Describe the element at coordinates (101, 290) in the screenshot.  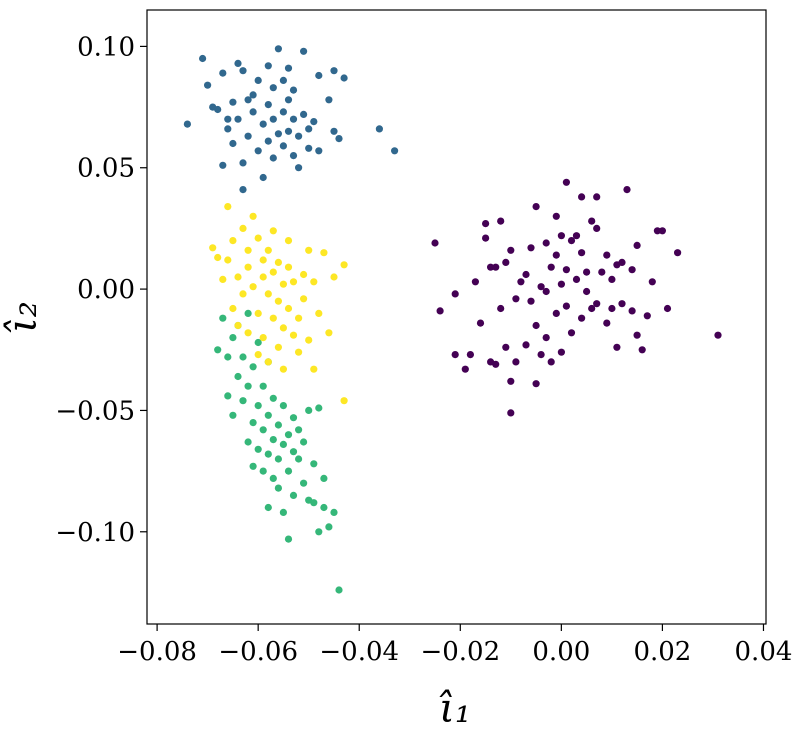
I see `y-axis: −0.10 −0.05 0.00 0.05 0.10` at that location.